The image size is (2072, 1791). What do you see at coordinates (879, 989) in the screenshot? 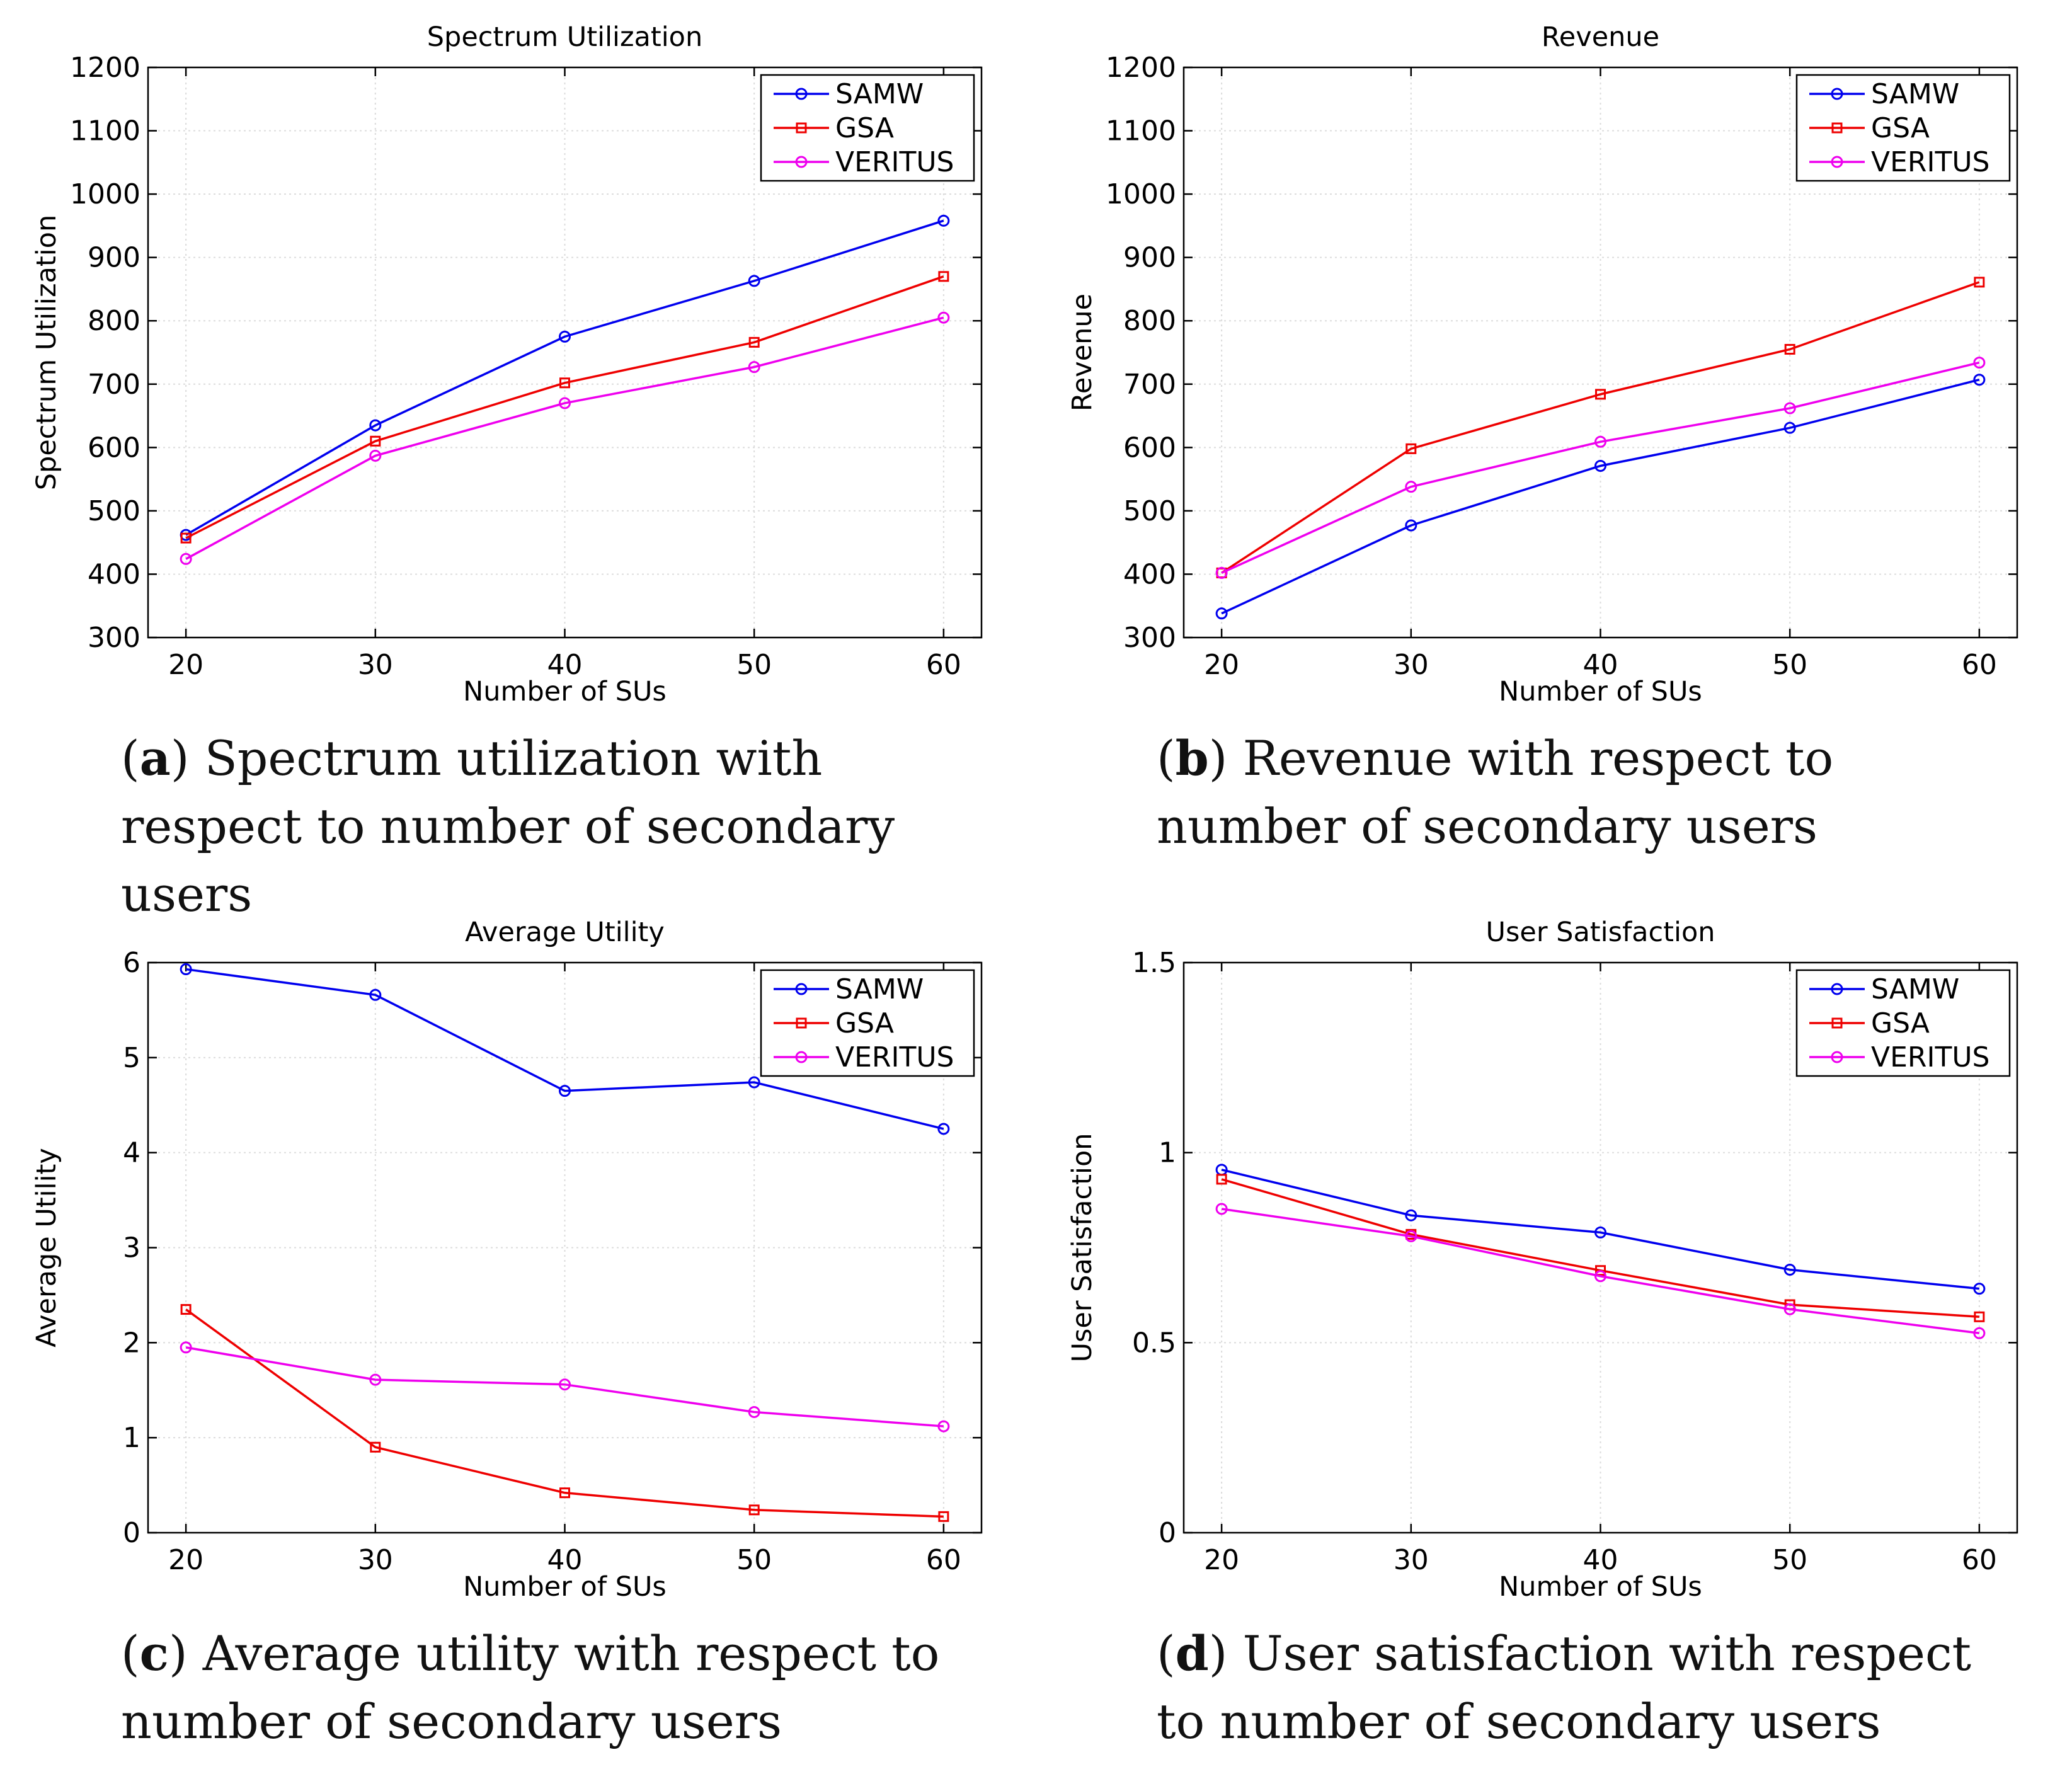
I see `legend-label-samw: SAMW` at bounding box center [879, 989].